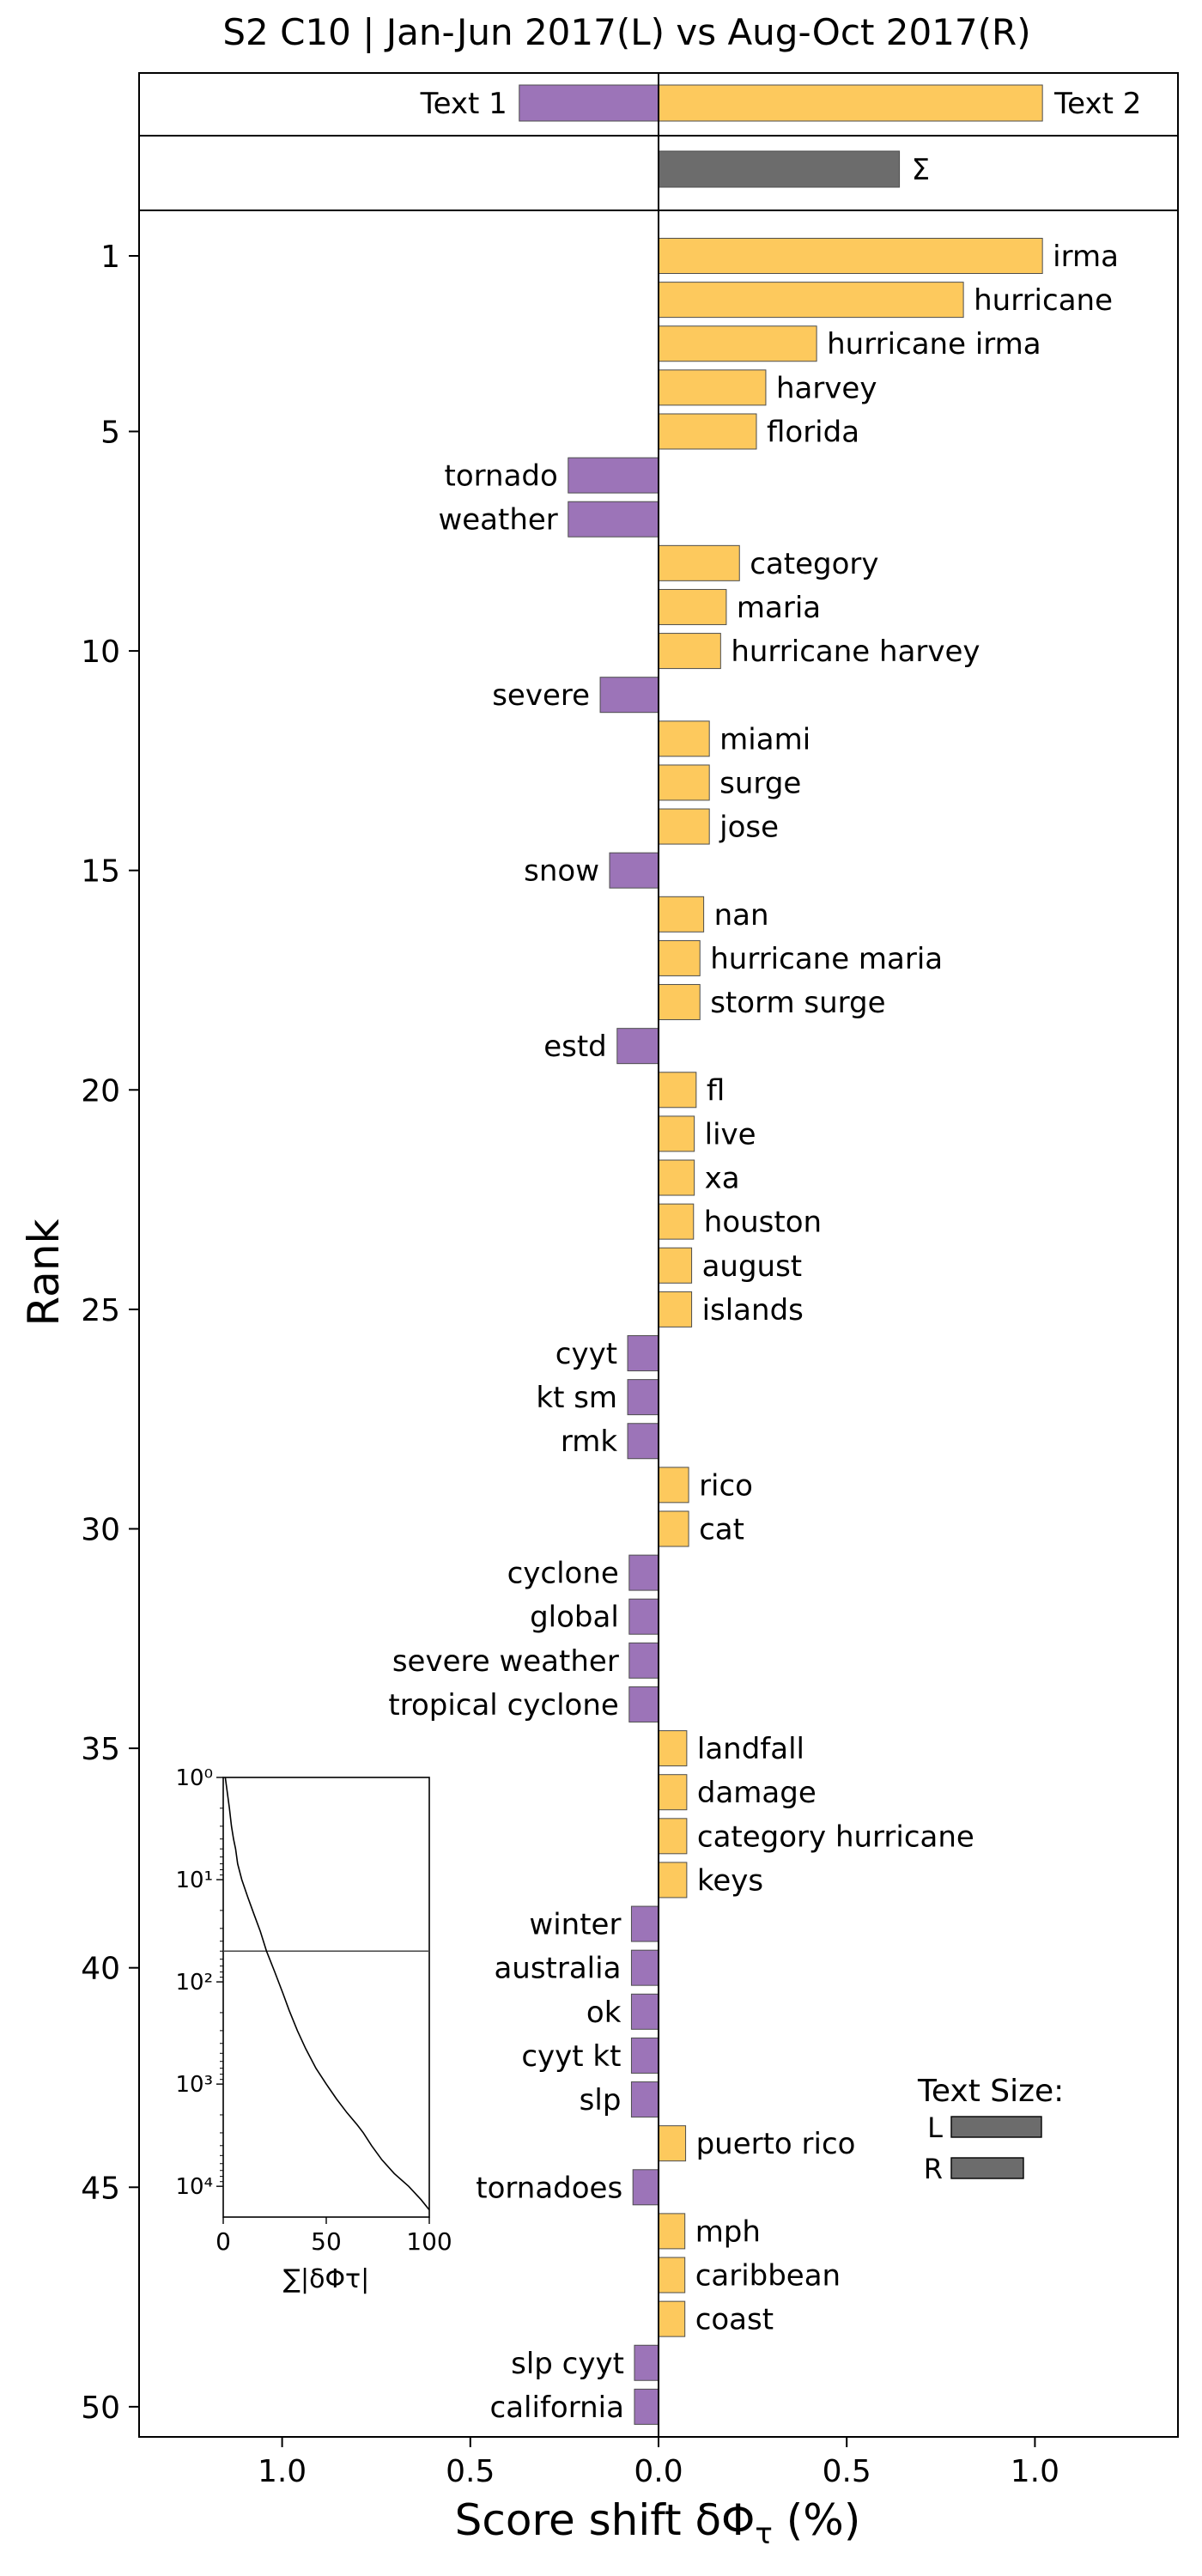 This screenshot has height=2576, width=1202. What do you see at coordinates (557, 1969) in the screenshot?
I see `word-label-40: australia` at bounding box center [557, 1969].